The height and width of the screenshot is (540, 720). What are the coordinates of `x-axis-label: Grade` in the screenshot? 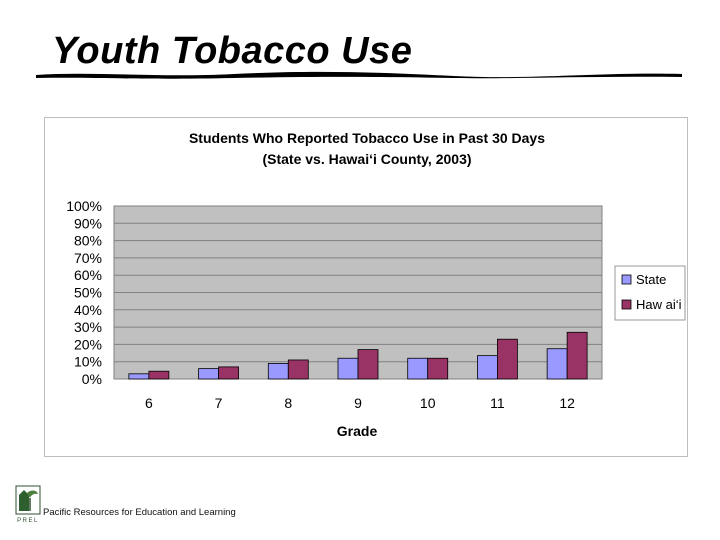 It's located at (357, 431).